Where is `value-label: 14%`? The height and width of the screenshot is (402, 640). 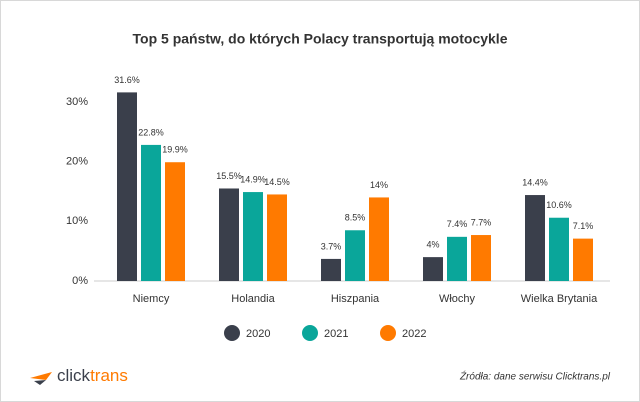
value-label: 14% is located at coordinates (379, 185).